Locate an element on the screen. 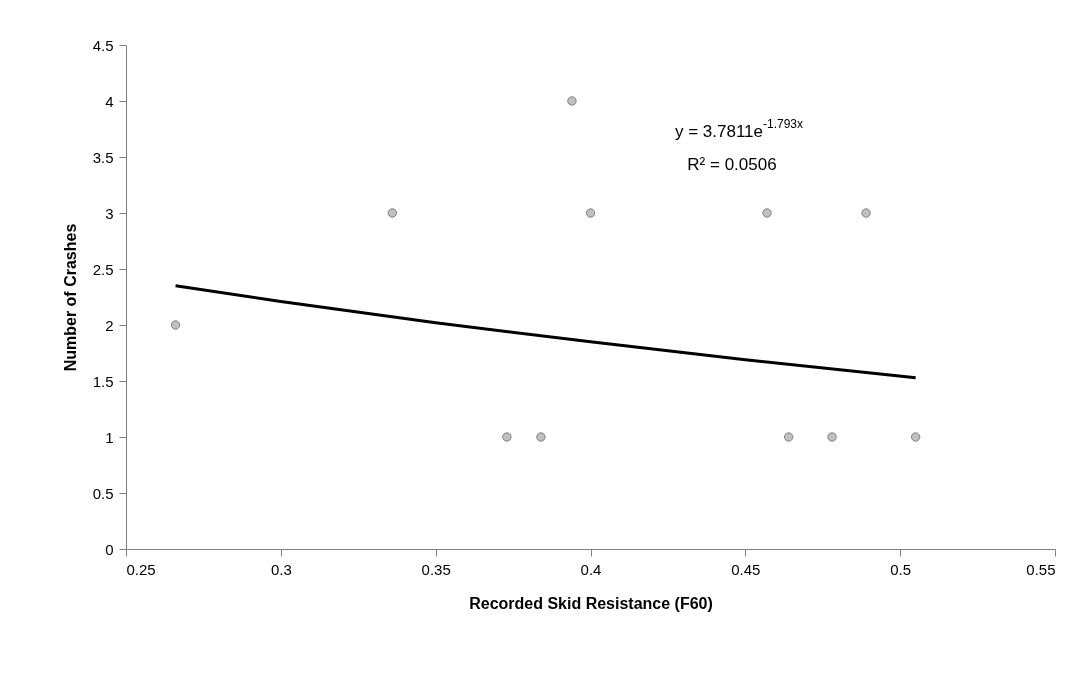  x-tick-label: 0.35 is located at coordinates (436, 569).